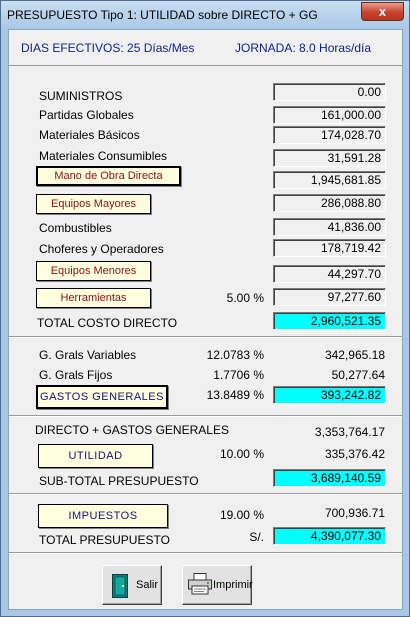  What do you see at coordinates (93, 271) in the screenshot?
I see `equipos-menores-button: Equipos Menores` at bounding box center [93, 271].